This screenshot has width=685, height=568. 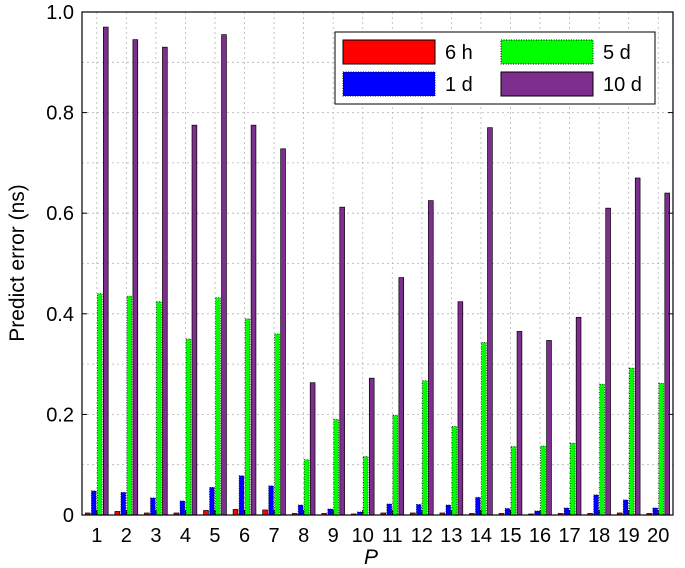 What do you see at coordinates (274, 536) in the screenshot?
I see `x-tick-label: 7` at bounding box center [274, 536].